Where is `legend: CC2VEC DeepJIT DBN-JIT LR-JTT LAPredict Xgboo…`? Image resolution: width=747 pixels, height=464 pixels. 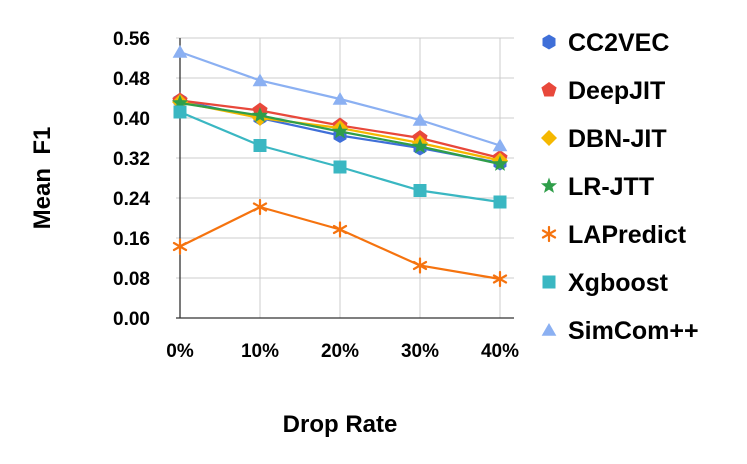
legend: CC2VEC DeepJIT DBN-JIT LR-JTT LAPredict Xgboo… is located at coordinates (619, 187).